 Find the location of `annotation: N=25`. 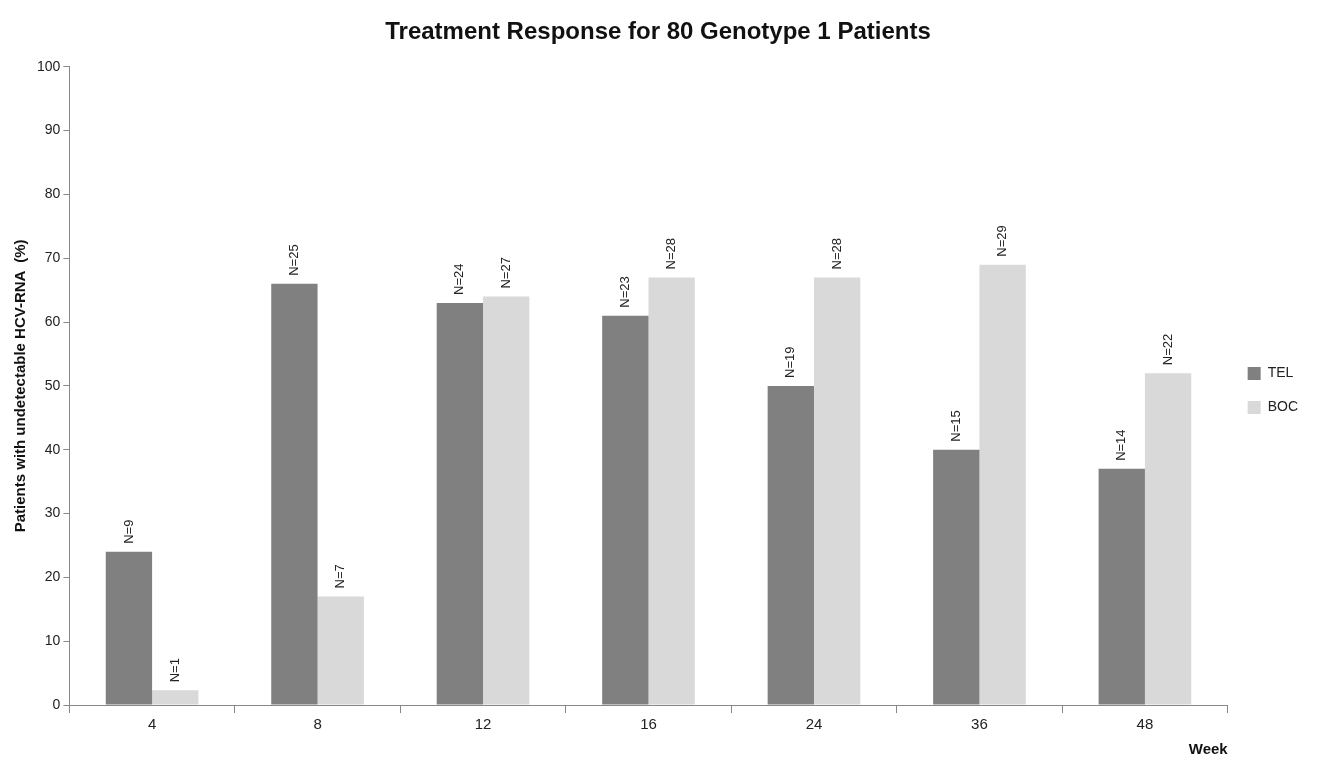

annotation: N=25 is located at coordinates (293, 260).